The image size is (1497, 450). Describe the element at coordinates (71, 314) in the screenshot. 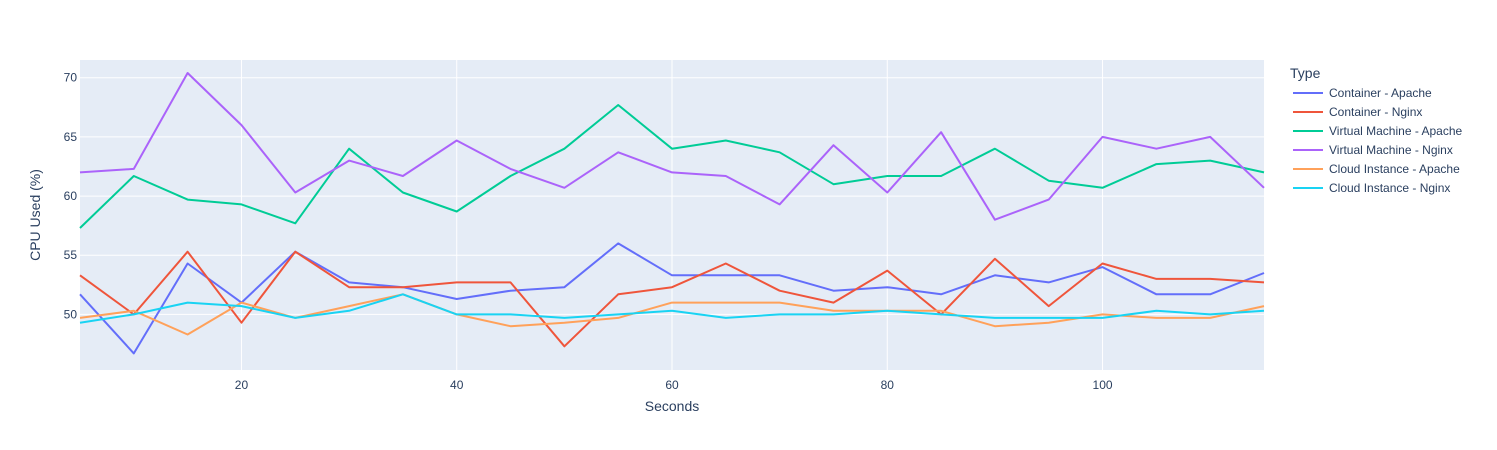

I see `y-tick-label: 50` at that location.